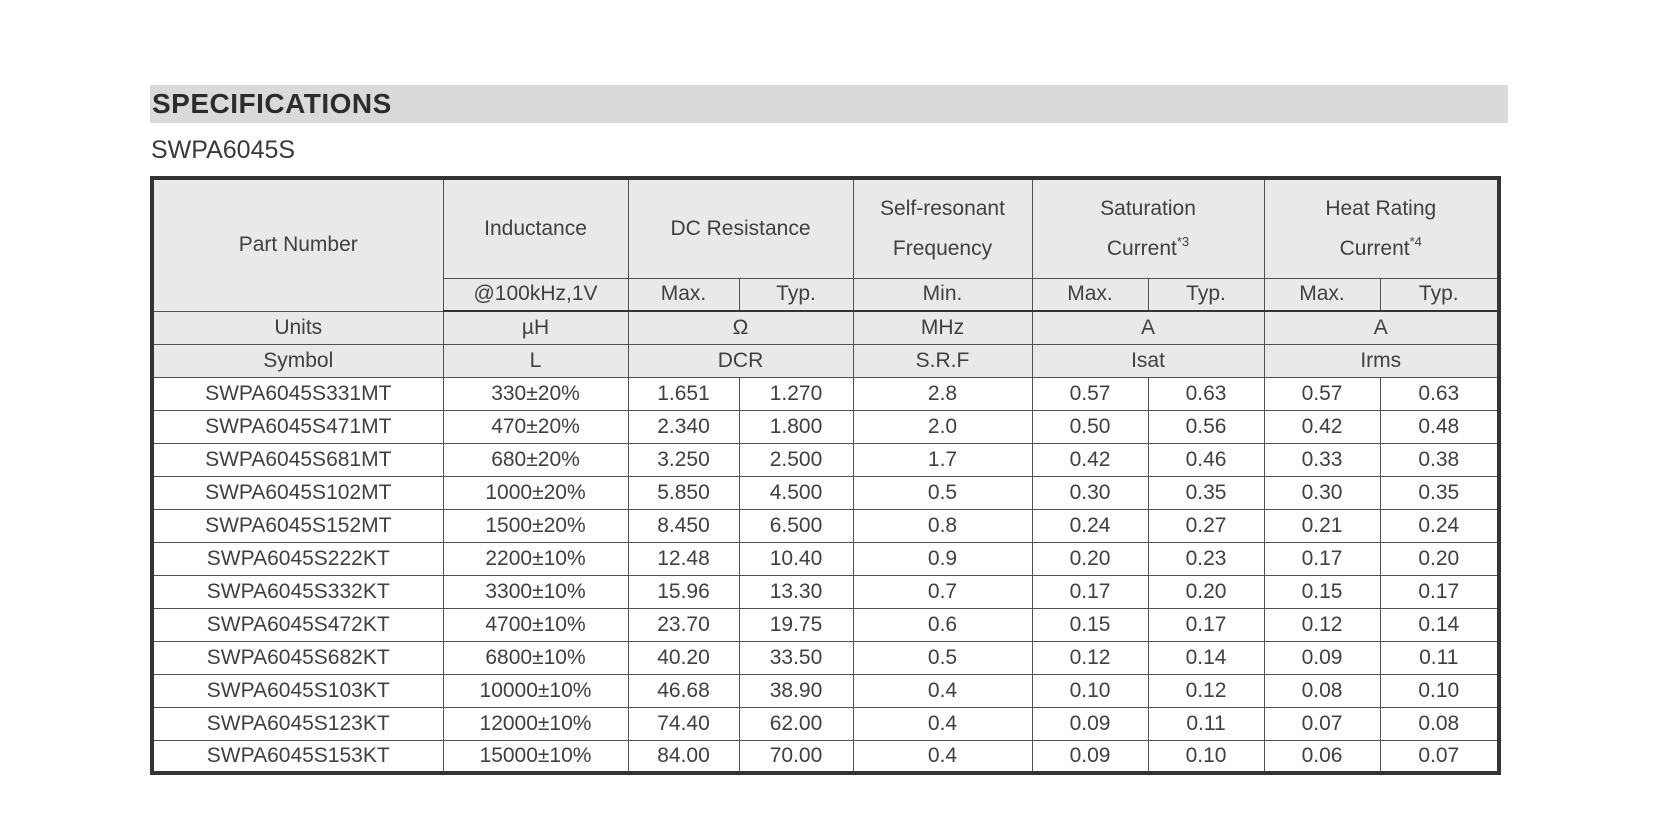 The image size is (1653, 823). Describe the element at coordinates (535, 360) in the screenshot. I see `symbol-inductance: L` at that location.